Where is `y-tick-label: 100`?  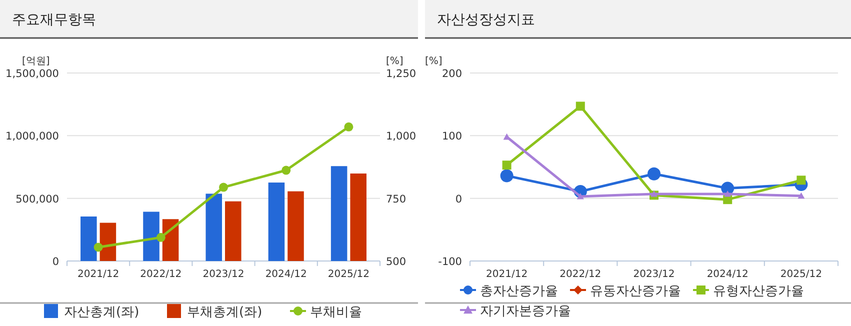 y-tick-label: 100 is located at coordinates (452, 136).